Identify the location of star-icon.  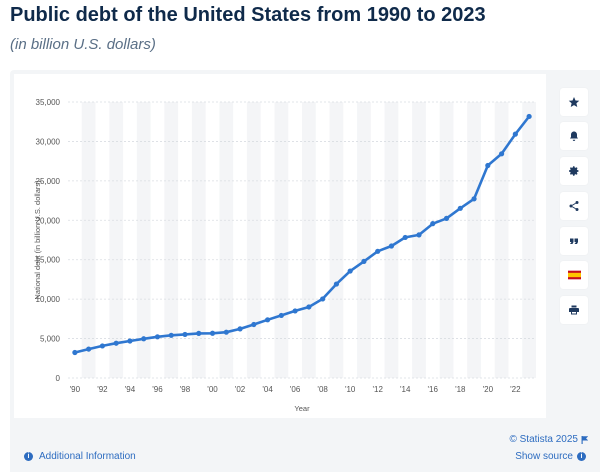
(574, 102).